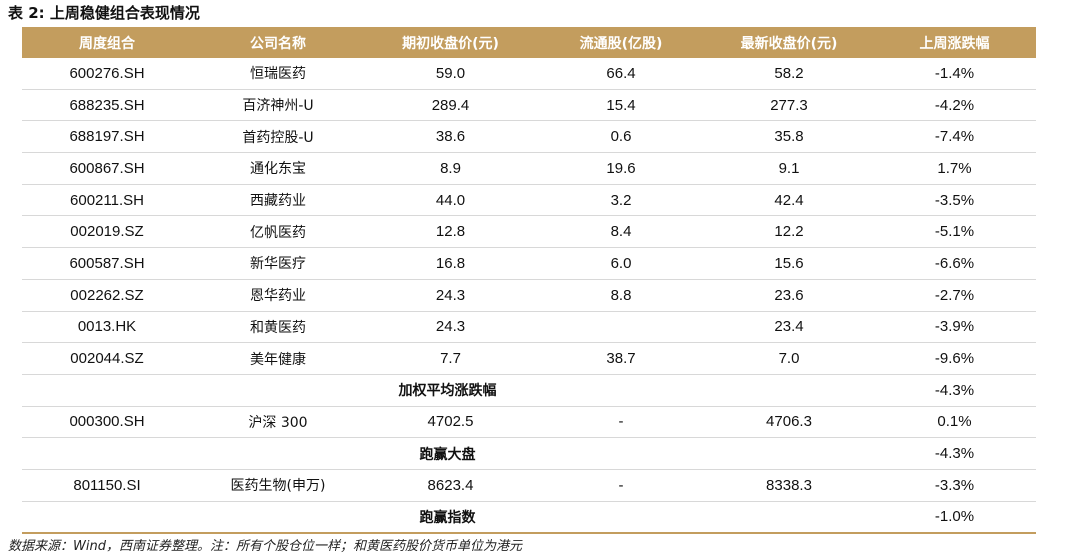 This screenshot has width=1080, height=560. I want to click on cell-open-price: 4702.5, so click(450, 422).